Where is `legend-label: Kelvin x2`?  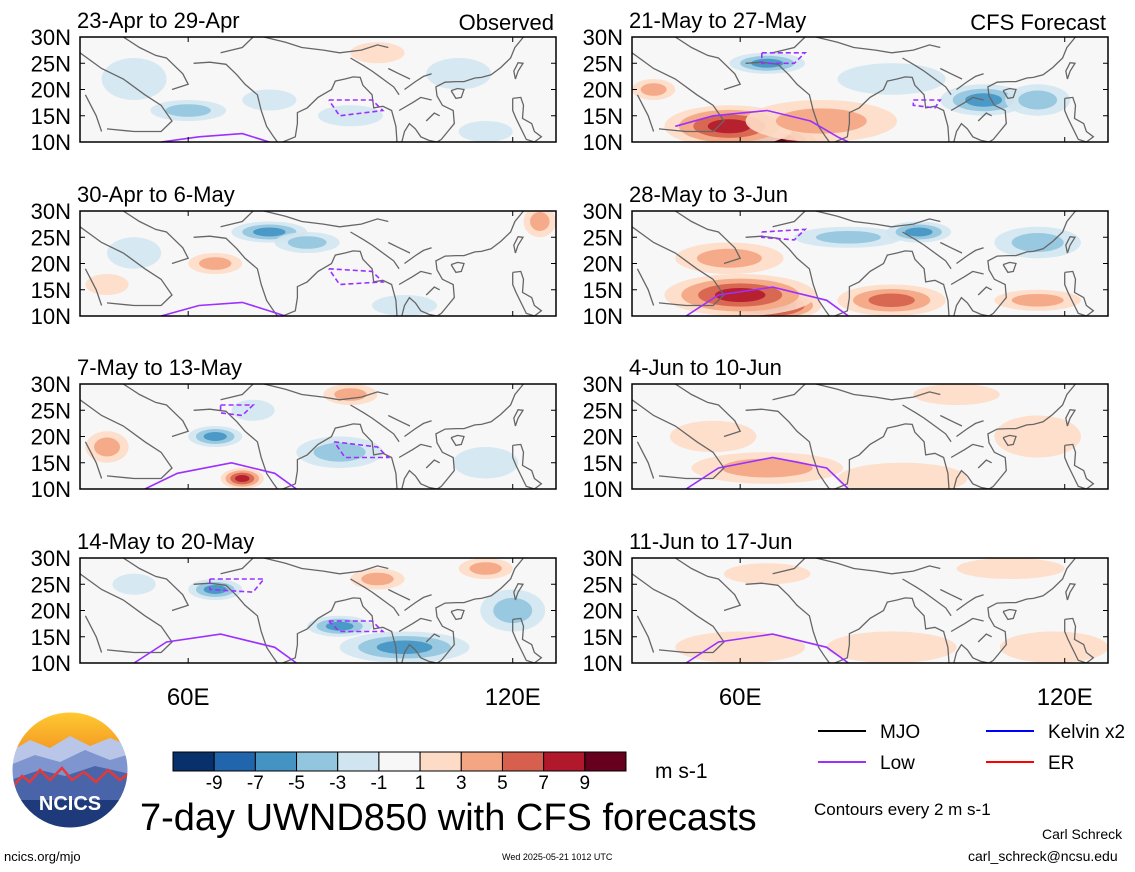
legend-label: Kelvin x2 is located at coordinates (1086, 732).